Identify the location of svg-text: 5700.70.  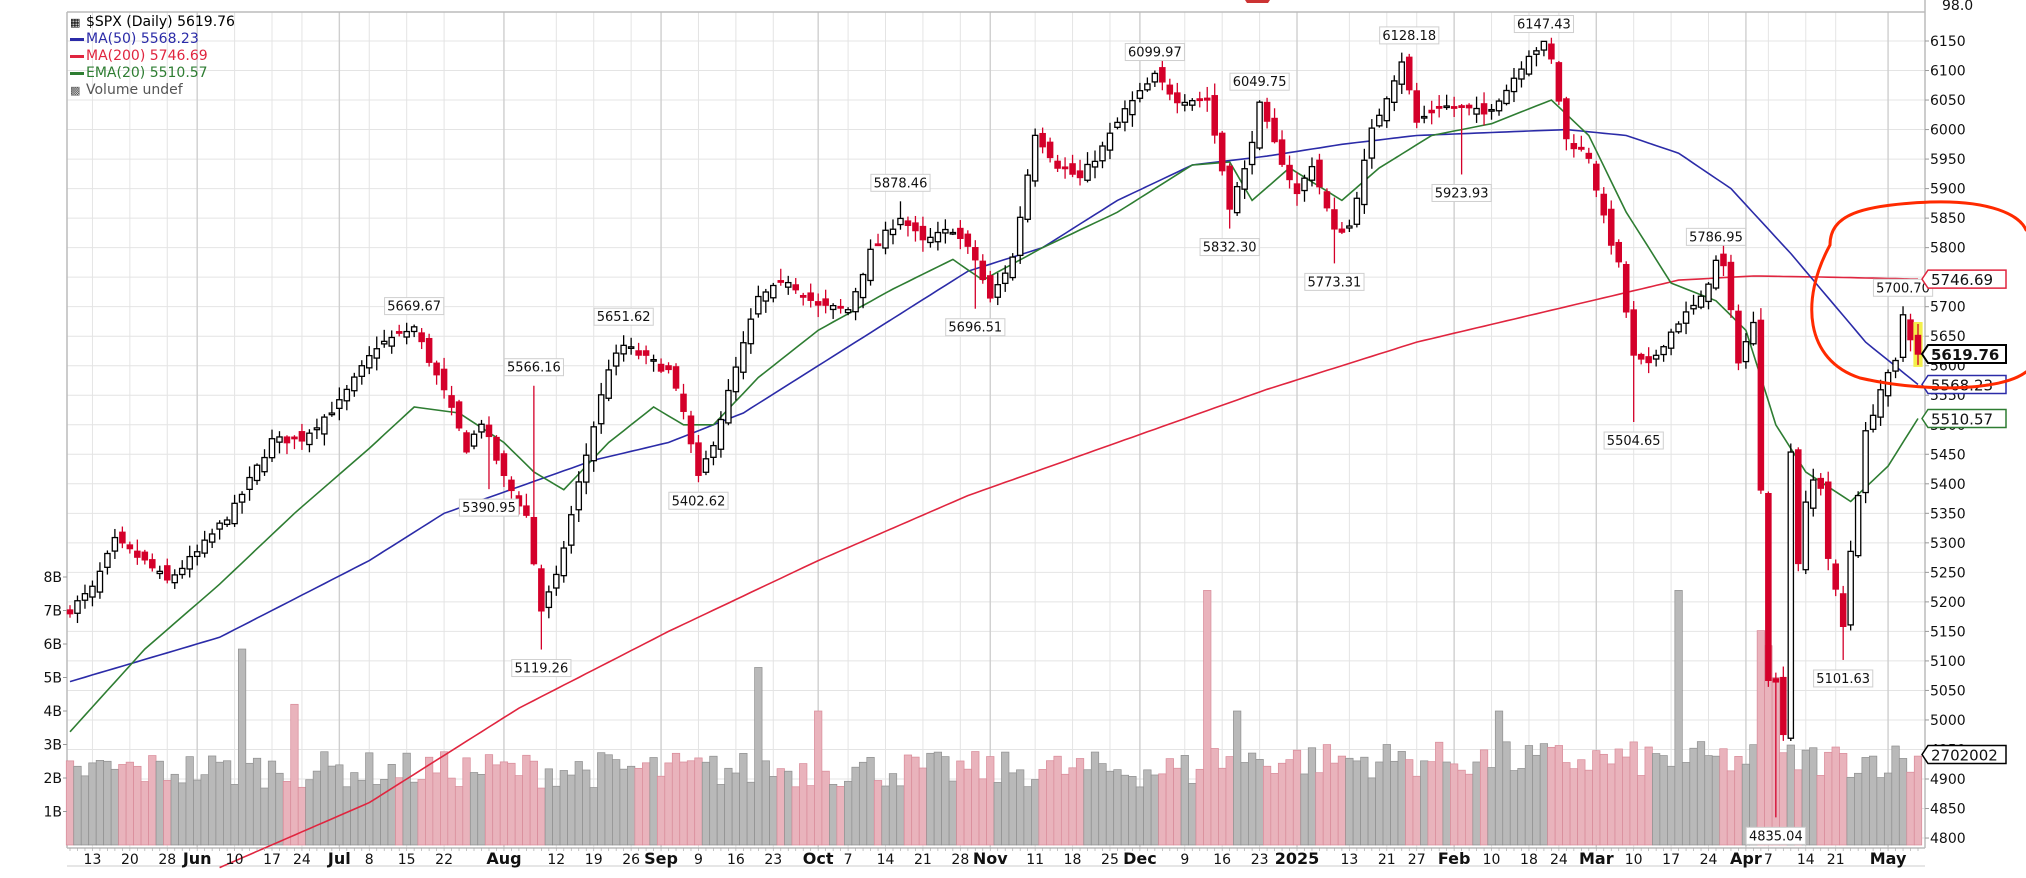
(1903, 288).